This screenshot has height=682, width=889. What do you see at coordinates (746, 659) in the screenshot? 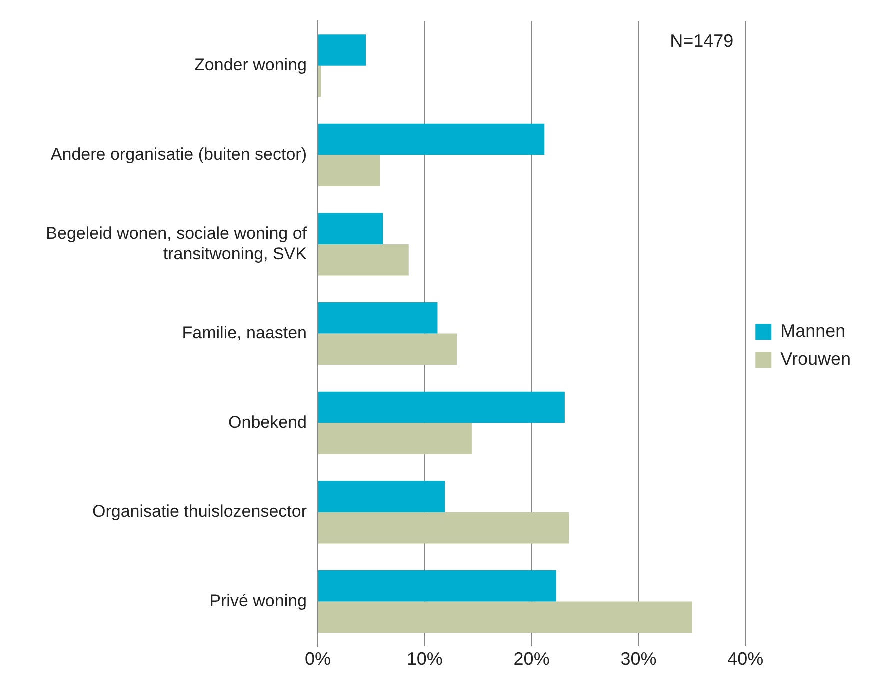
I see `x-tick-label: 40%` at bounding box center [746, 659].